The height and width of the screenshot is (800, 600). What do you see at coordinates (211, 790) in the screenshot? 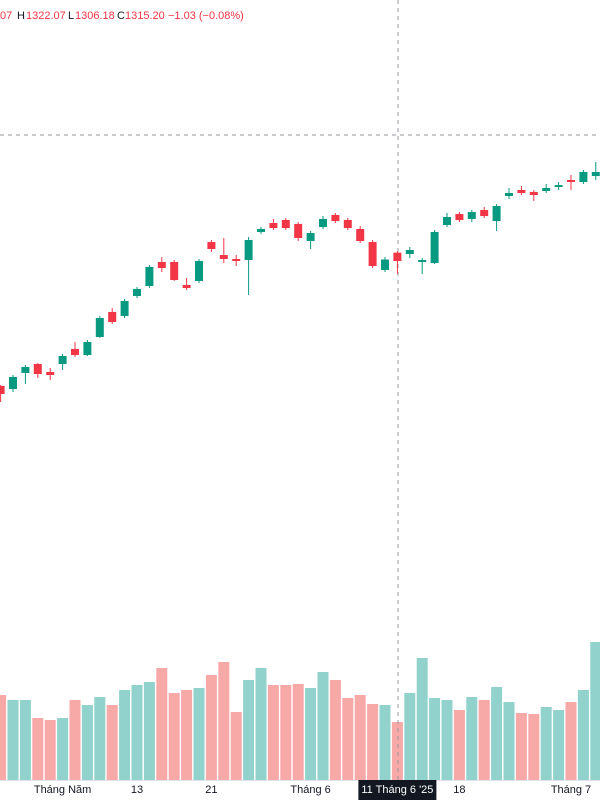
I see `x-tick-label: 21` at bounding box center [211, 790].